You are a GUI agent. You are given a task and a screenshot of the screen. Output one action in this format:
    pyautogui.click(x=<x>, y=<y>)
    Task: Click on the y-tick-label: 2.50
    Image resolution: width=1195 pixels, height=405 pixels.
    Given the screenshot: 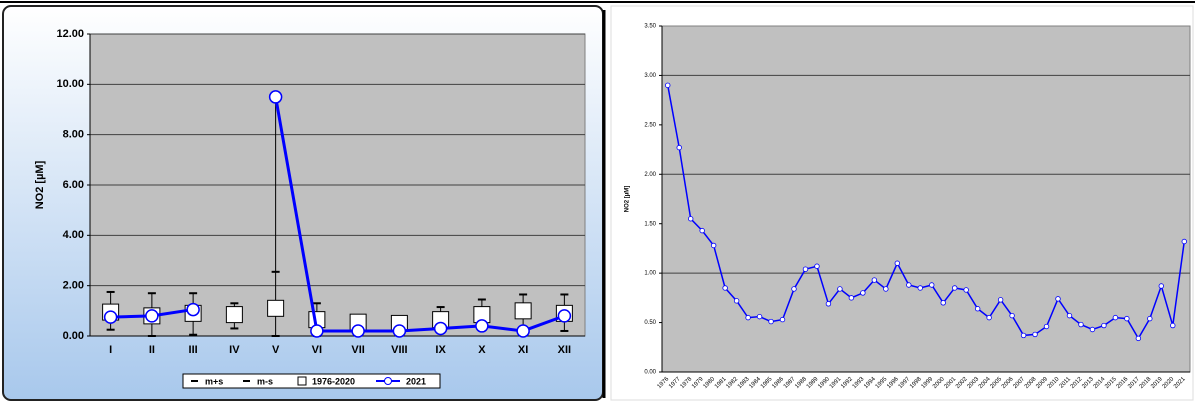 What is the action you would take?
    pyautogui.click(x=650, y=125)
    